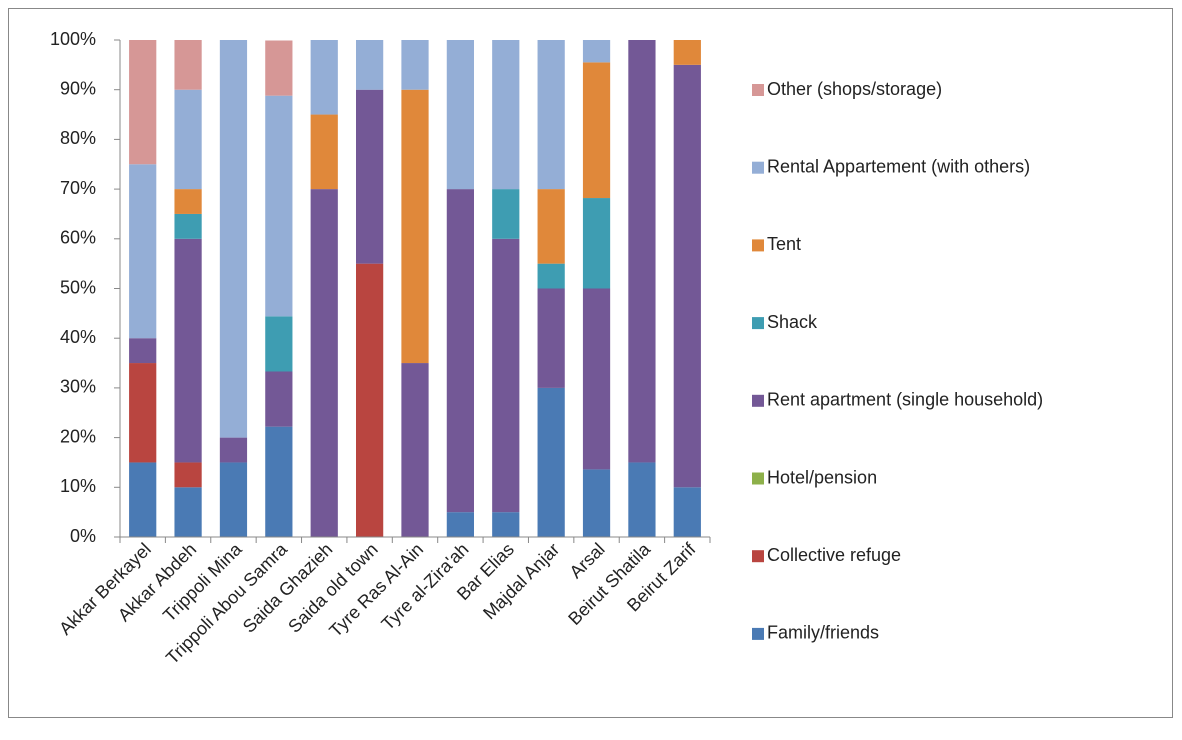 This screenshot has width=1182, height=740. What do you see at coordinates (834, 555) in the screenshot?
I see `legend-label: Collective refuge` at bounding box center [834, 555].